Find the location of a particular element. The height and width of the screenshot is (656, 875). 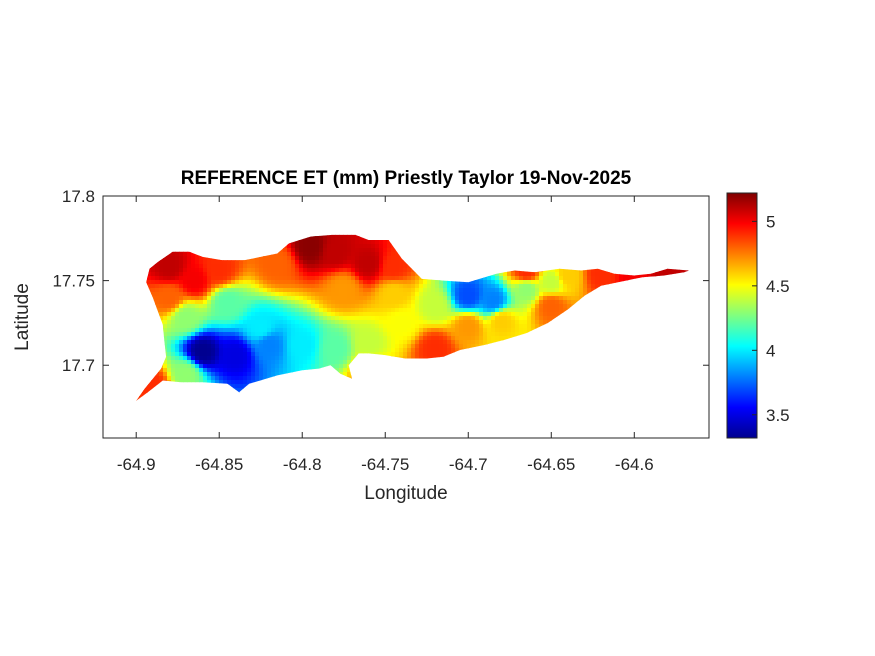

colorbar is located at coordinates (742, 315).